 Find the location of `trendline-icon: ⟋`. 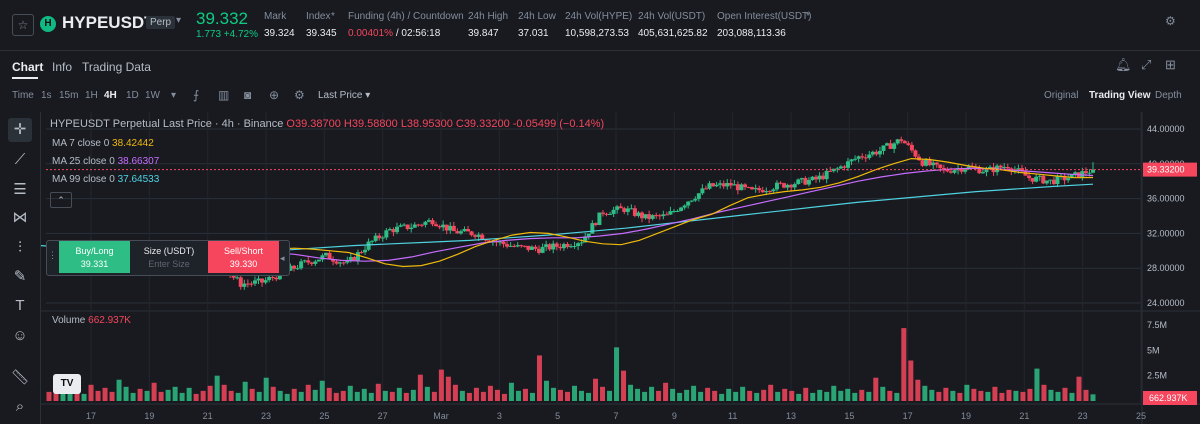

trendline-icon: ⟋ is located at coordinates (20, 159).